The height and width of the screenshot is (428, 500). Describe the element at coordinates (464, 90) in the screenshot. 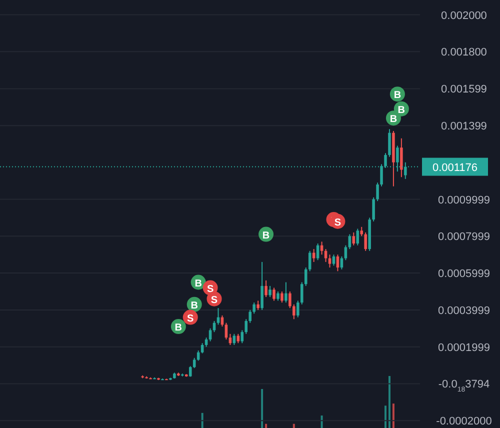

I see `y-tick-label: 0.001599` at that location.